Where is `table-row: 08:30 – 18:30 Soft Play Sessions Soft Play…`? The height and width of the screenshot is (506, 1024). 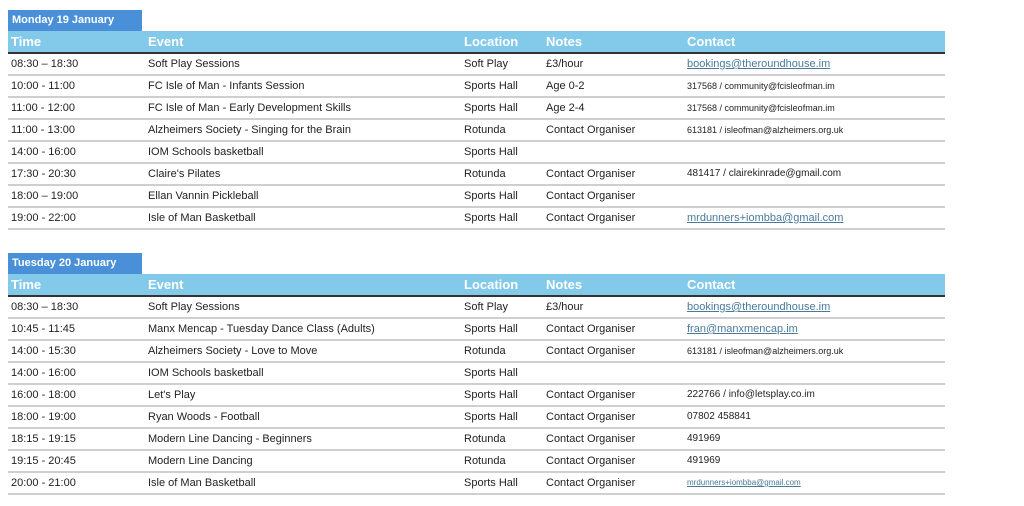
table-row: 08:30 – 18:30 Soft Play Sessions Soft Play… is located at coordinates (476, 65).